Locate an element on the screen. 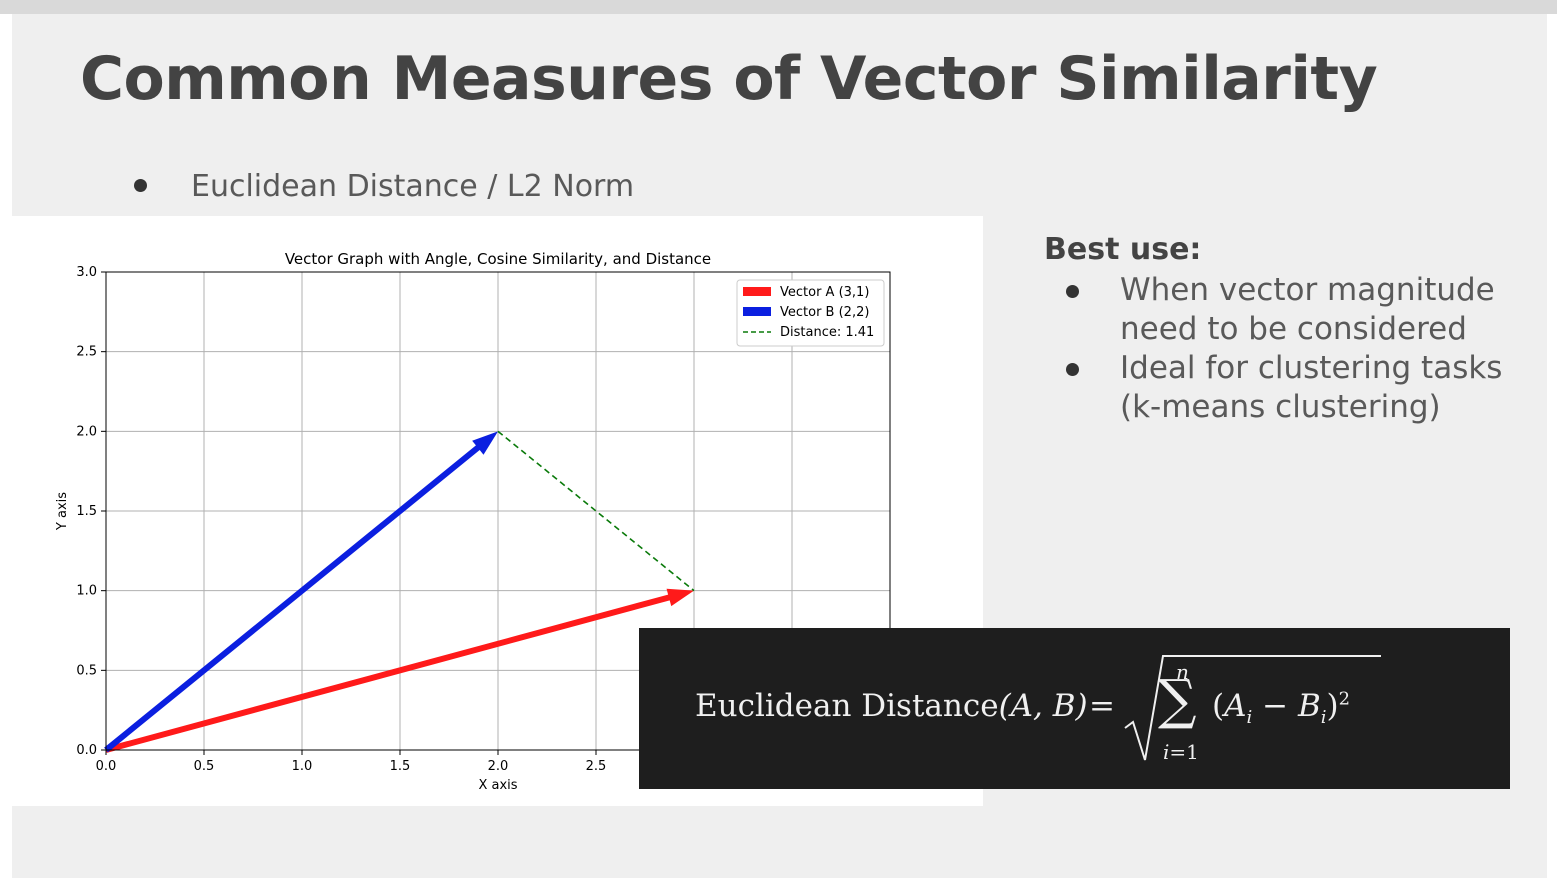 Image resolution: width=1557 pixels, height=889 pixels. legend-box is located at coordinates (810, 313).